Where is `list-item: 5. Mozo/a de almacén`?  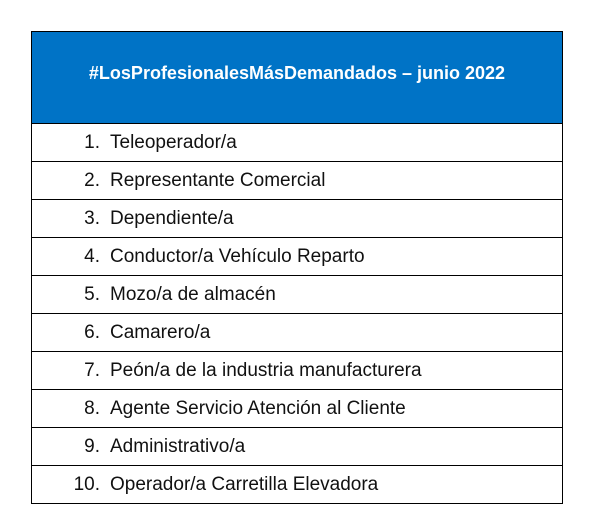 list-item: 5. Mozo/a de almacén is located at coordinates (297, 295).